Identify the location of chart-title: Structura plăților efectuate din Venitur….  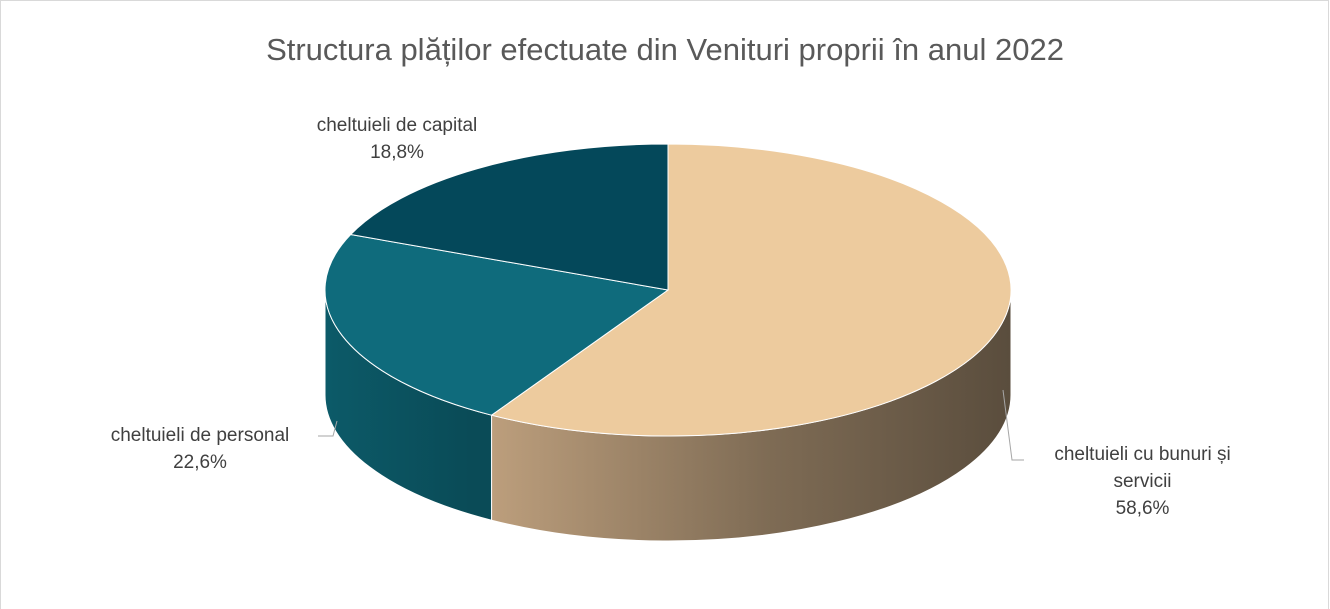
(665, 49).